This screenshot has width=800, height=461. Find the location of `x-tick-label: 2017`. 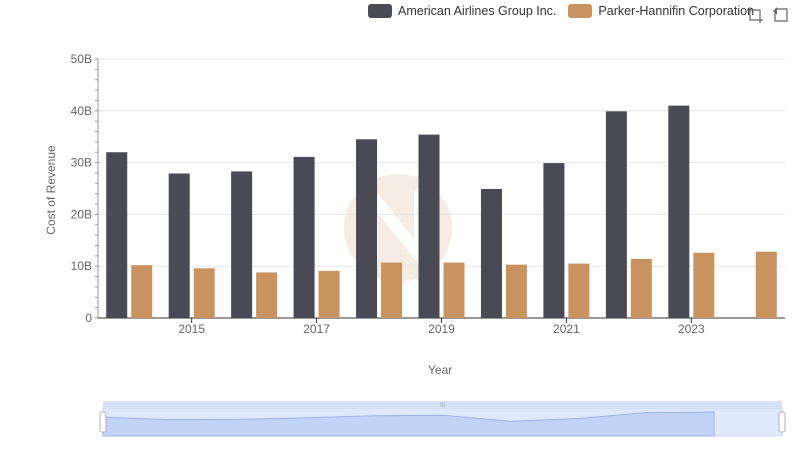

x-tick-label: 2017 is located at coordinates (316, 329).